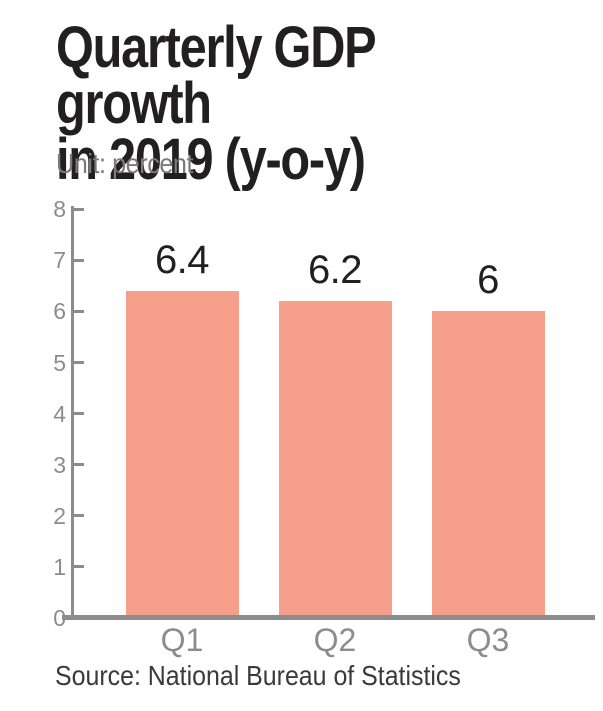  Describe the element at coordinates (59, 566) in the screenshot. I see `y-axis-tick-label: 1` at that location.